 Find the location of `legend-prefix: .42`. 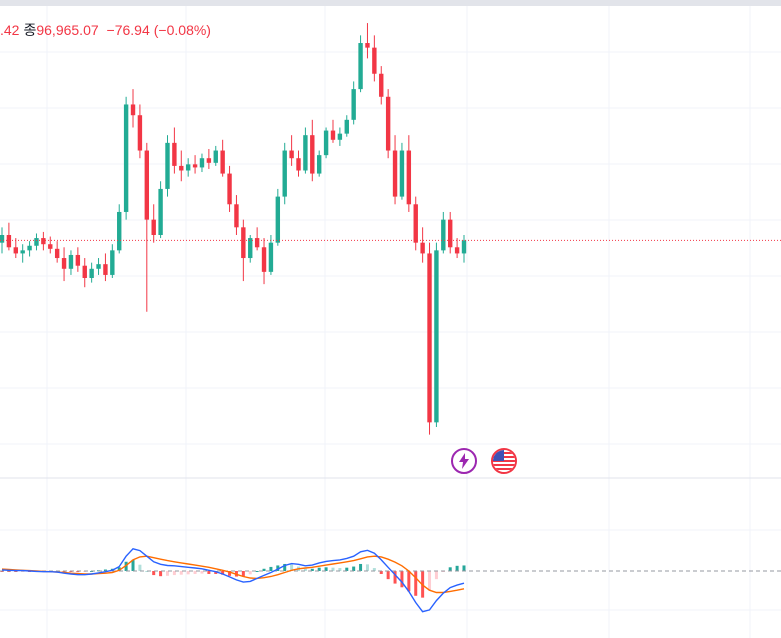

legend-prefix: .42 is located at coordinates (10, 30).